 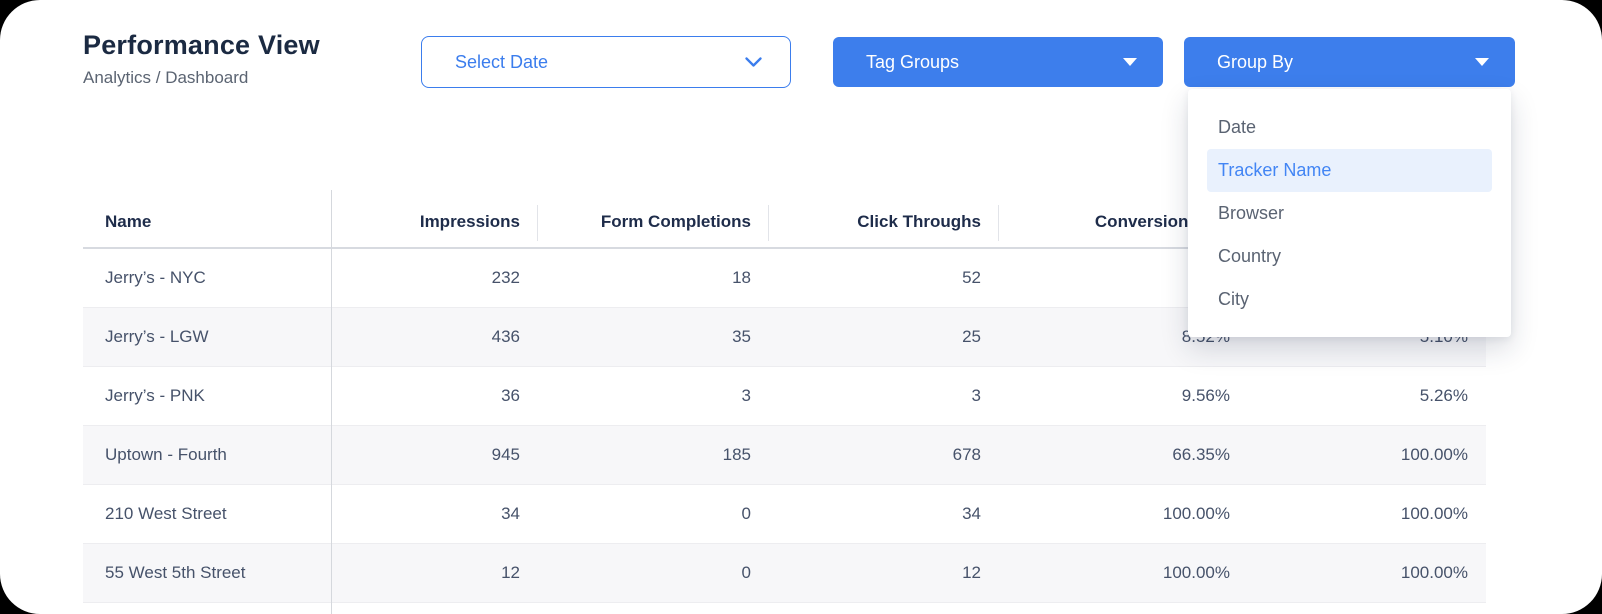 What do you see at coordinates (1443, 395) in the screenshot?
I see `cell-value: 5.26%` at bounding box center [1443, 395].